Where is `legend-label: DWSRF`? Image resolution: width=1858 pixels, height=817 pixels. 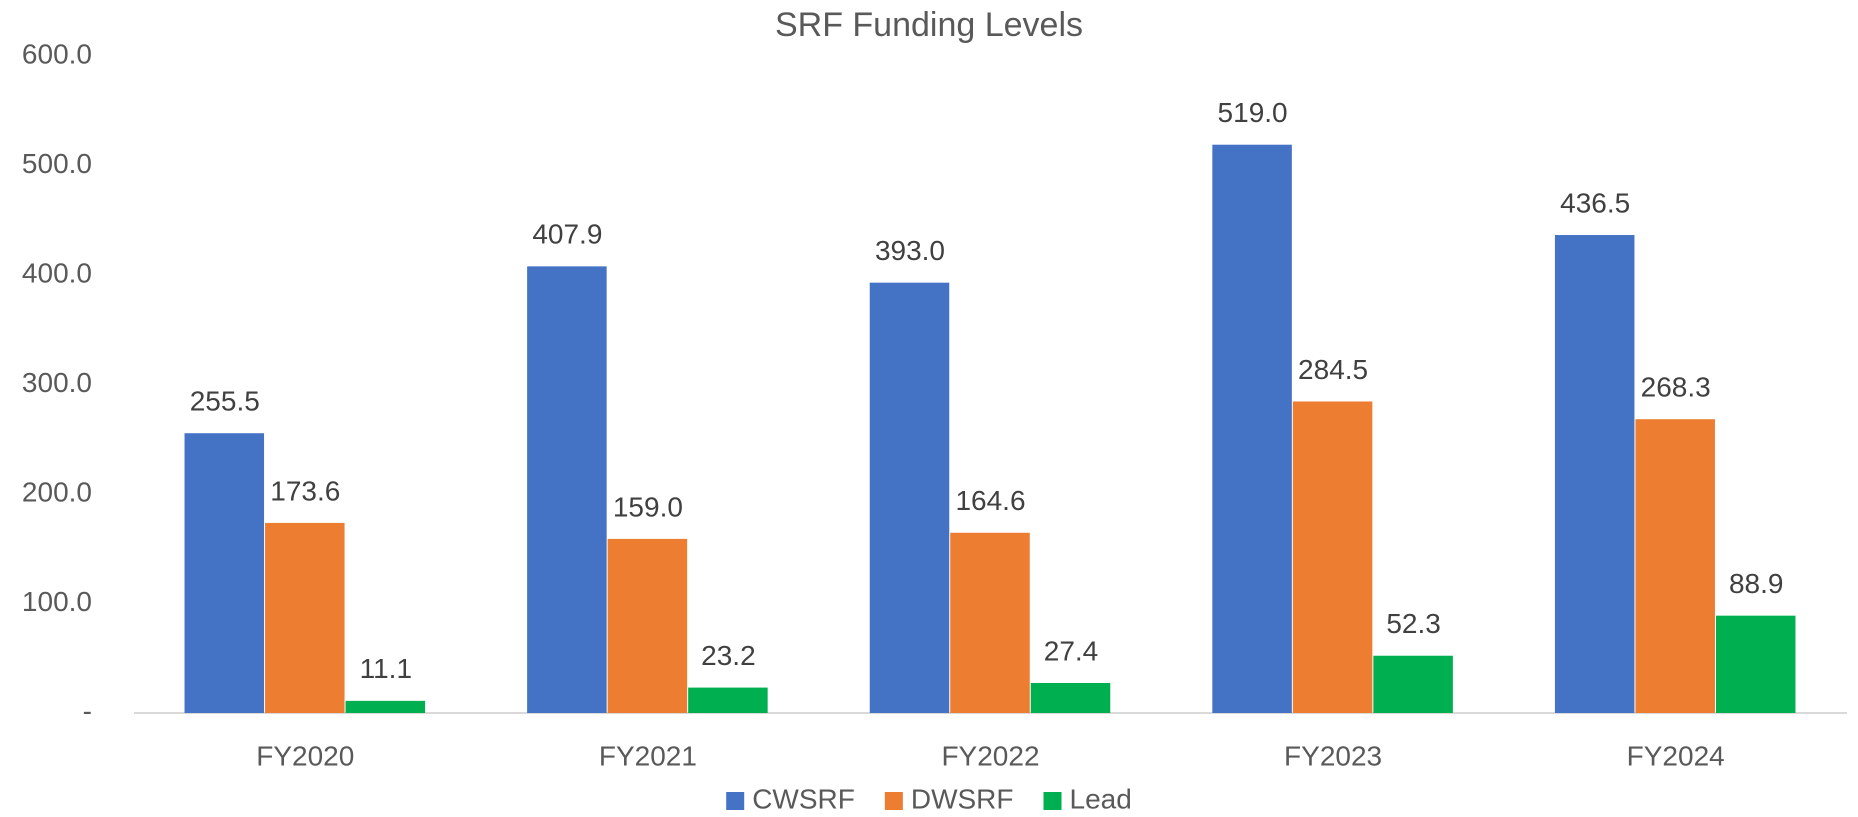 legend-label: DWSRF is located at coordinates (962, 798).